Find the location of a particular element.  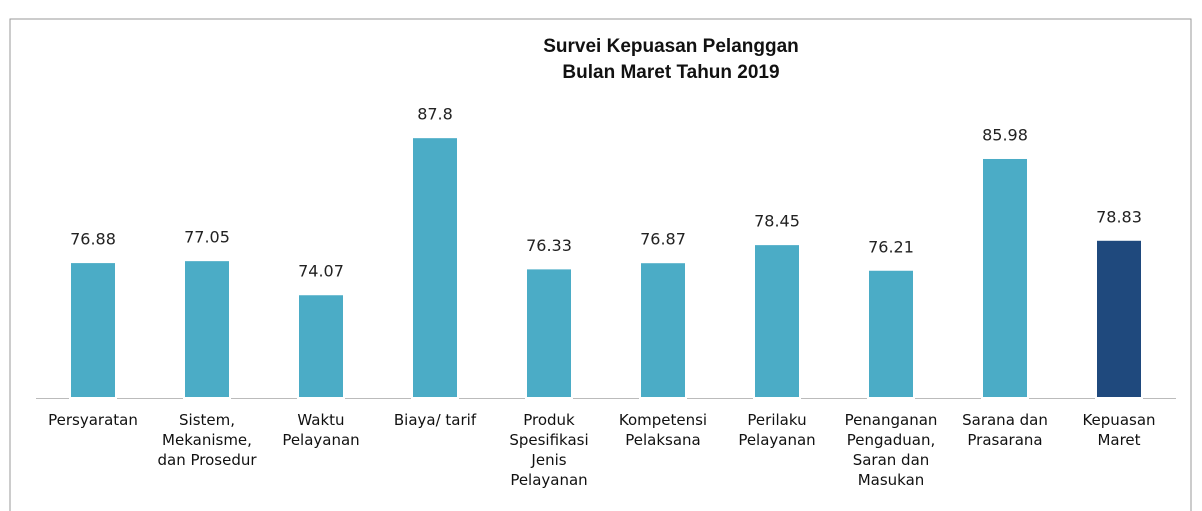

value-label: 76.33 is located at coordinates (549, 245).